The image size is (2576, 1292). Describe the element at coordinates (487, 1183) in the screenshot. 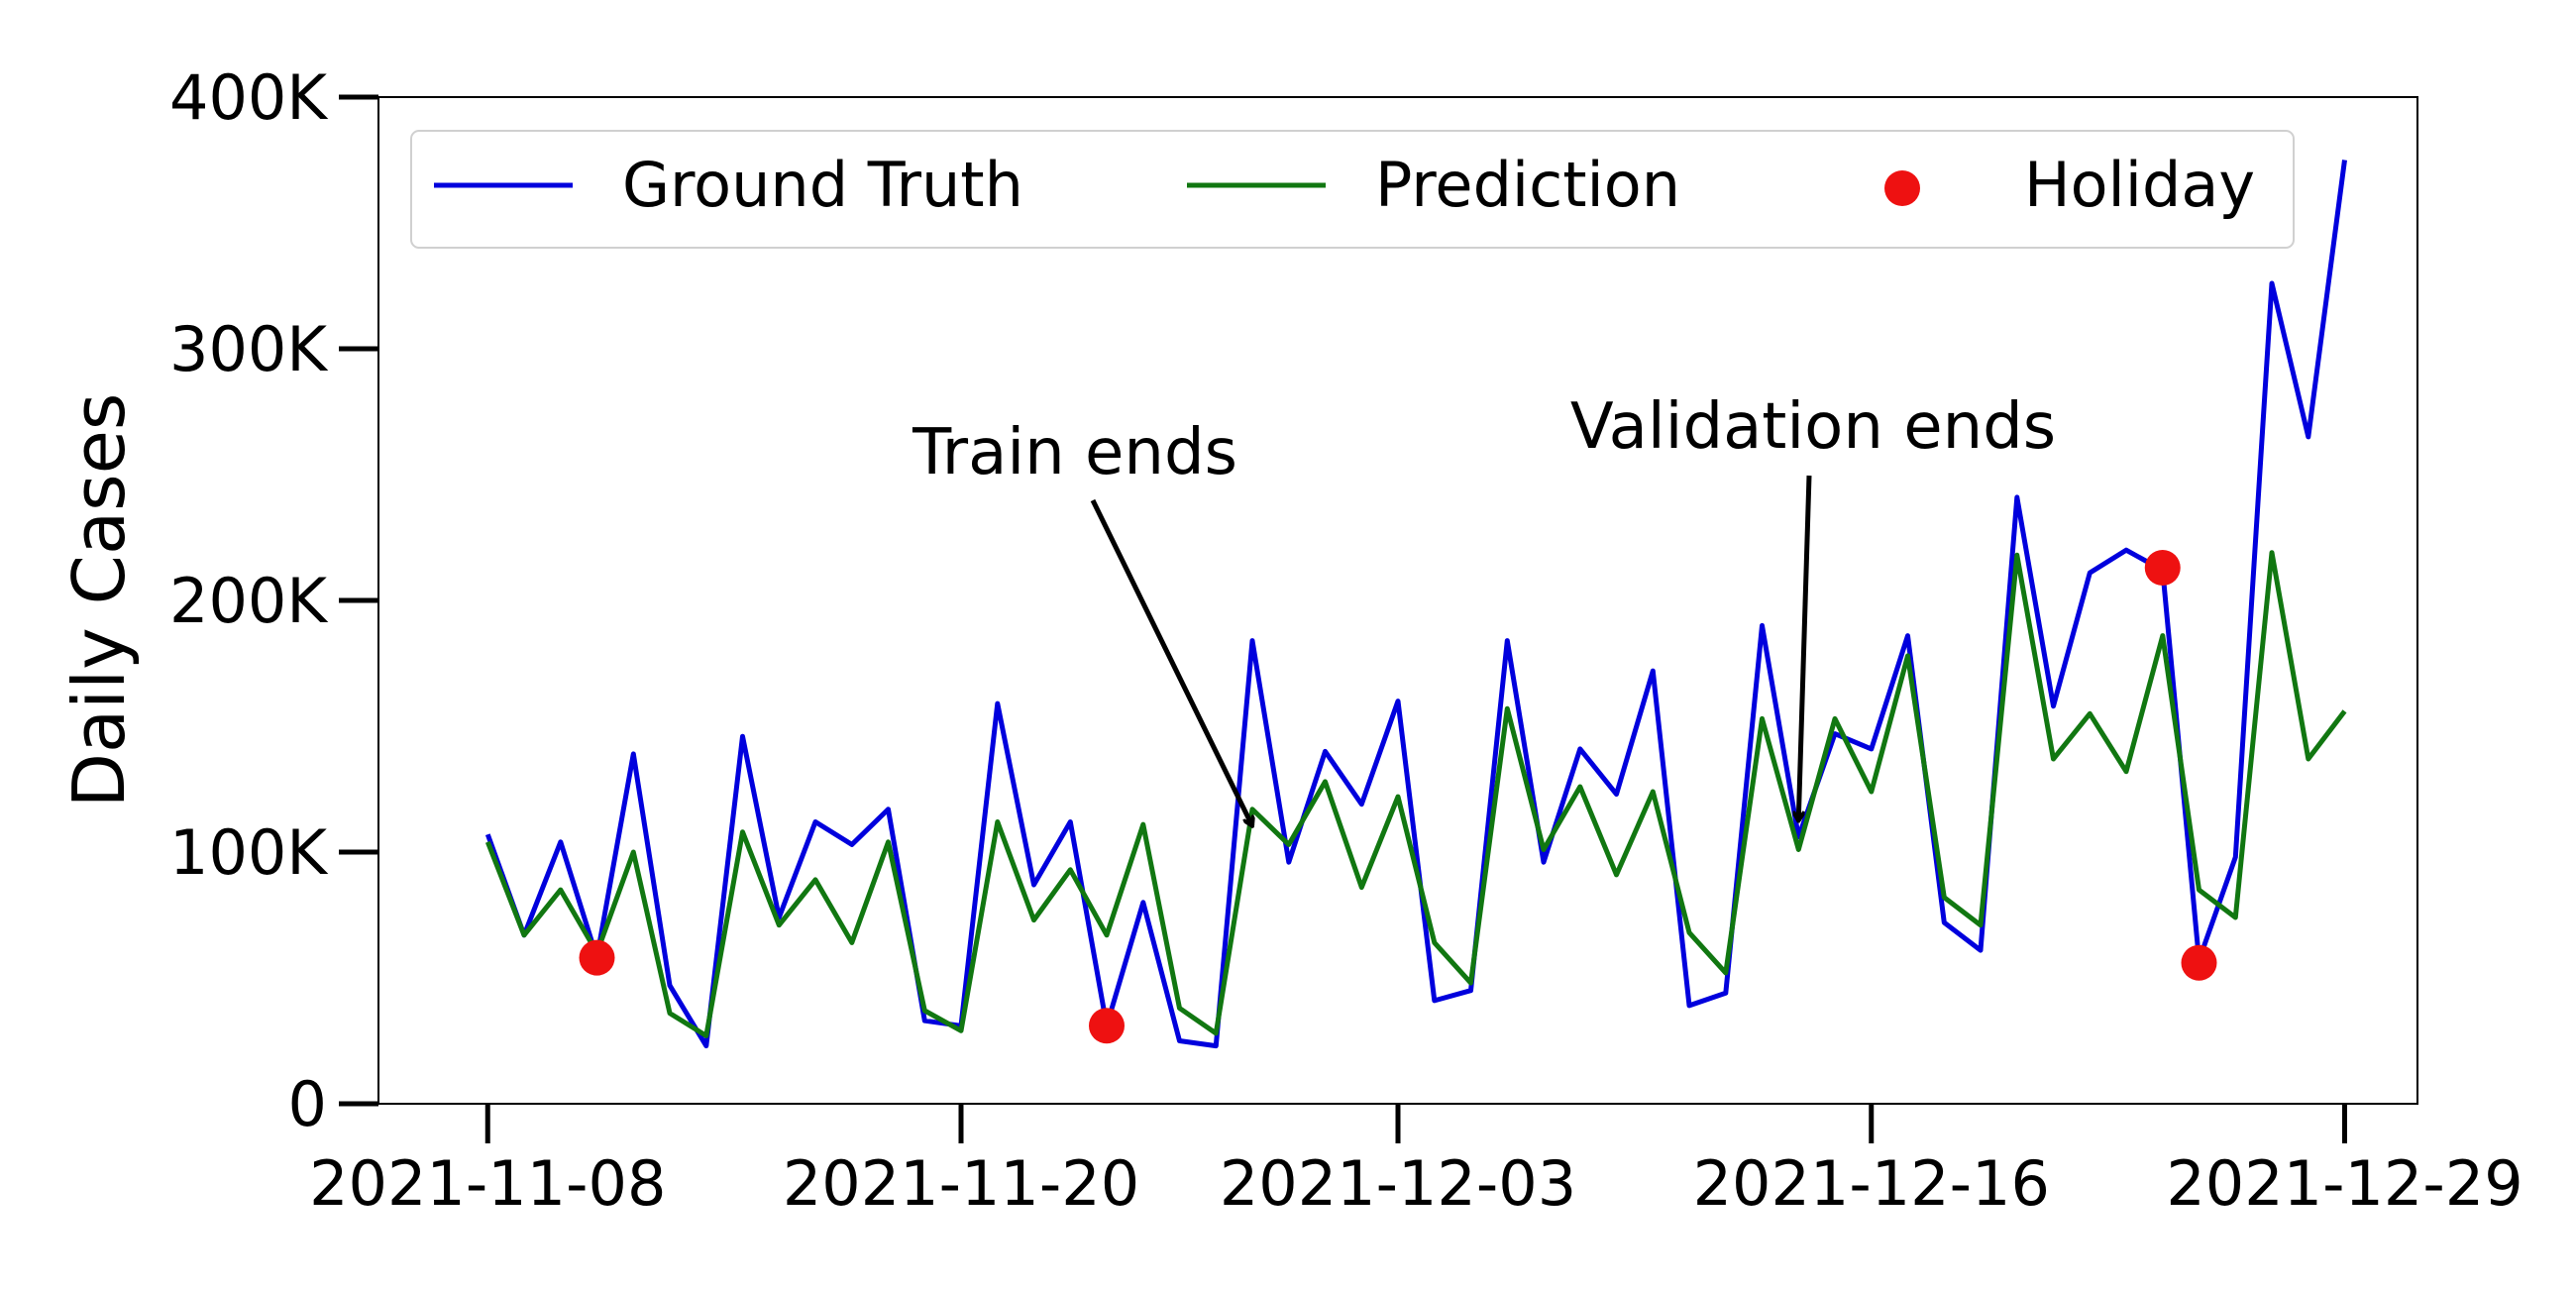

I see `x-tick-label: 2021-11-08` at that location.